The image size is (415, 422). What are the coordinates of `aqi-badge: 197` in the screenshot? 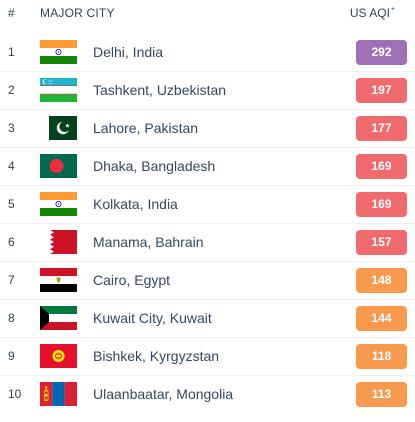 It's located at (381, 90).